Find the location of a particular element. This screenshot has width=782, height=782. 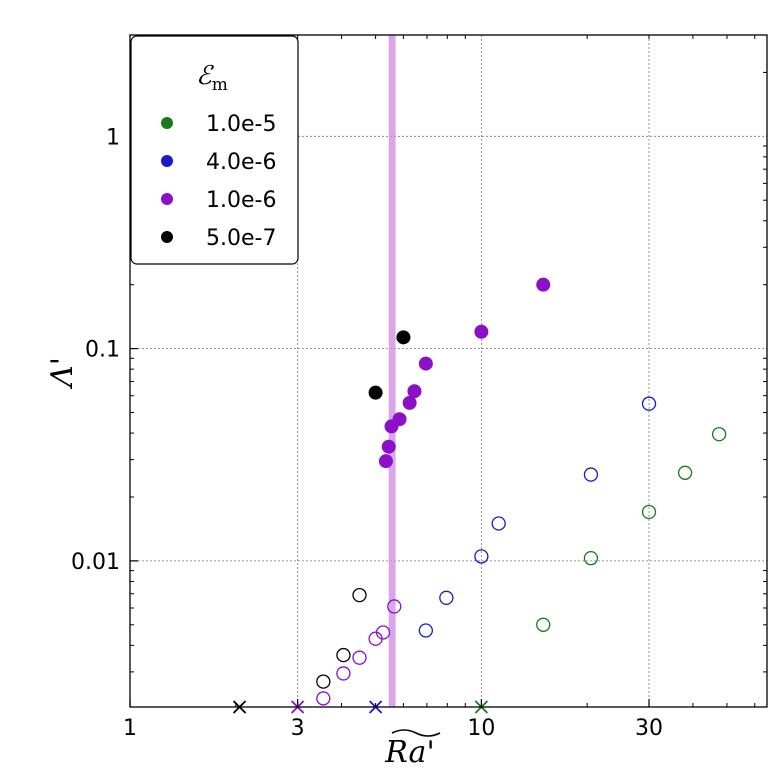

legend-label: 1.0e-6 is located at coordinates (241, 200).